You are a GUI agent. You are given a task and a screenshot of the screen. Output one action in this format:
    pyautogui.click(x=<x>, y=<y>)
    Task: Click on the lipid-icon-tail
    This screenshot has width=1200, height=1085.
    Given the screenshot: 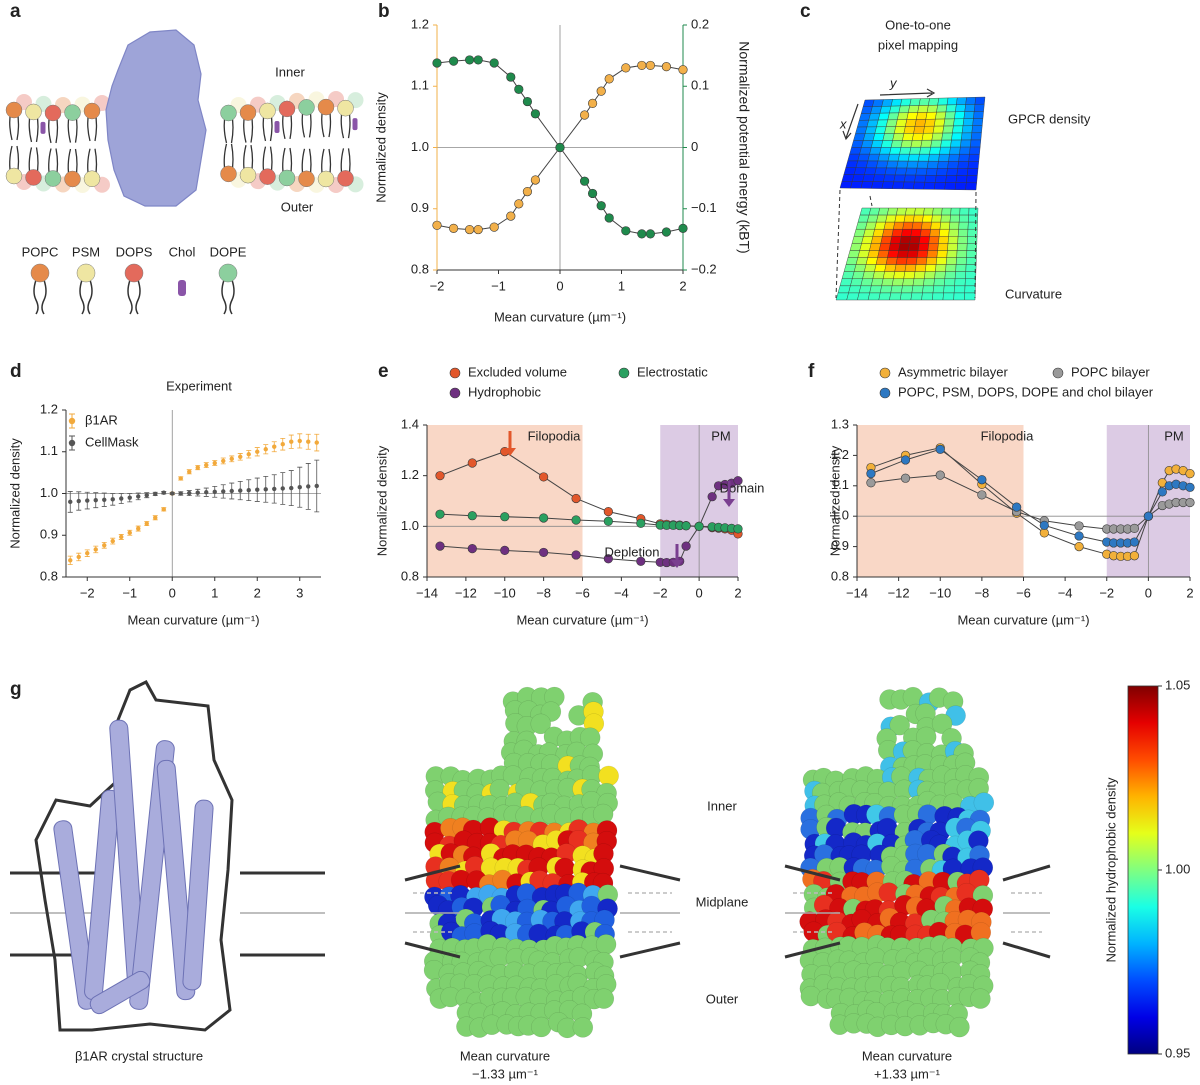 What is the action you would take?
    pyautogui.click(x=40, y=297)
    